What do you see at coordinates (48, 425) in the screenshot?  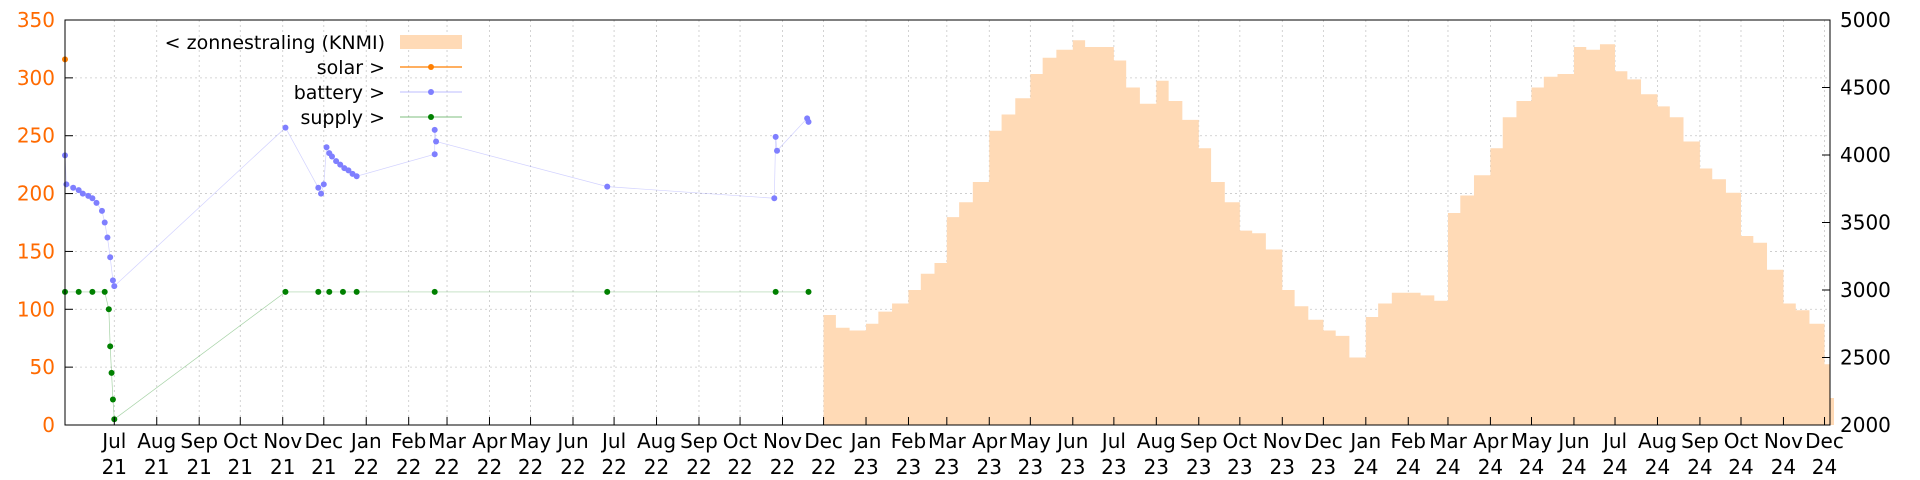 I see `left-tick-label: 0` at bounding box center [48, 425].